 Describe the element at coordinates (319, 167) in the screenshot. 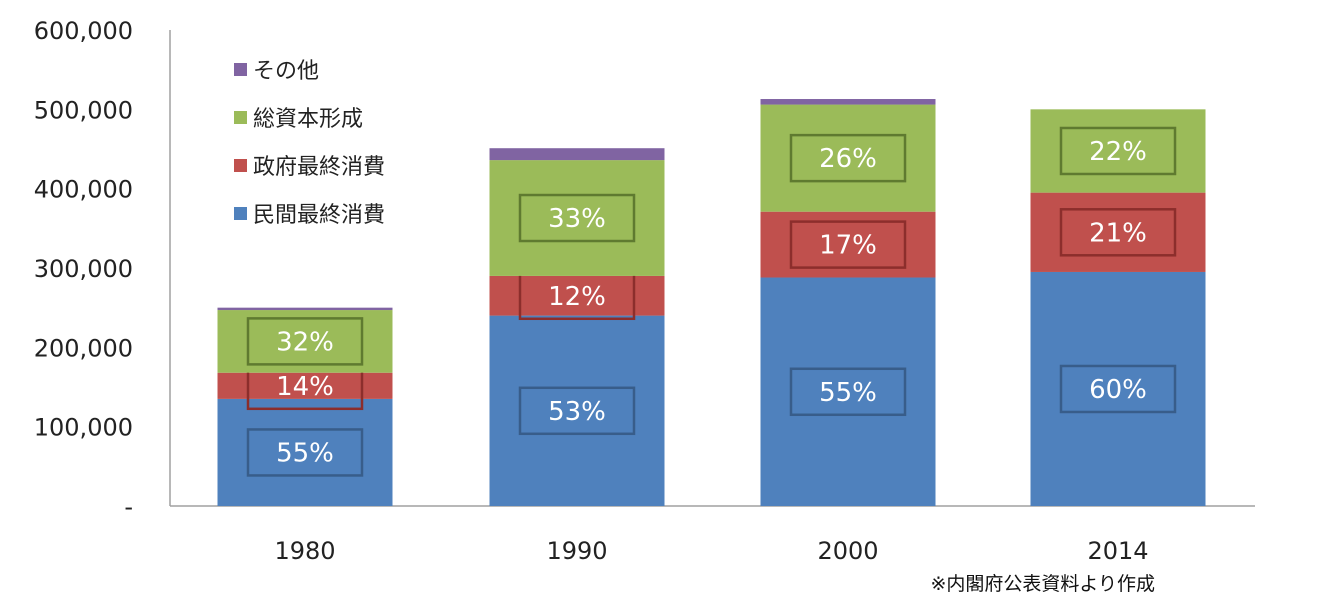

I see `legend-label: 政府最終消費` at that location.